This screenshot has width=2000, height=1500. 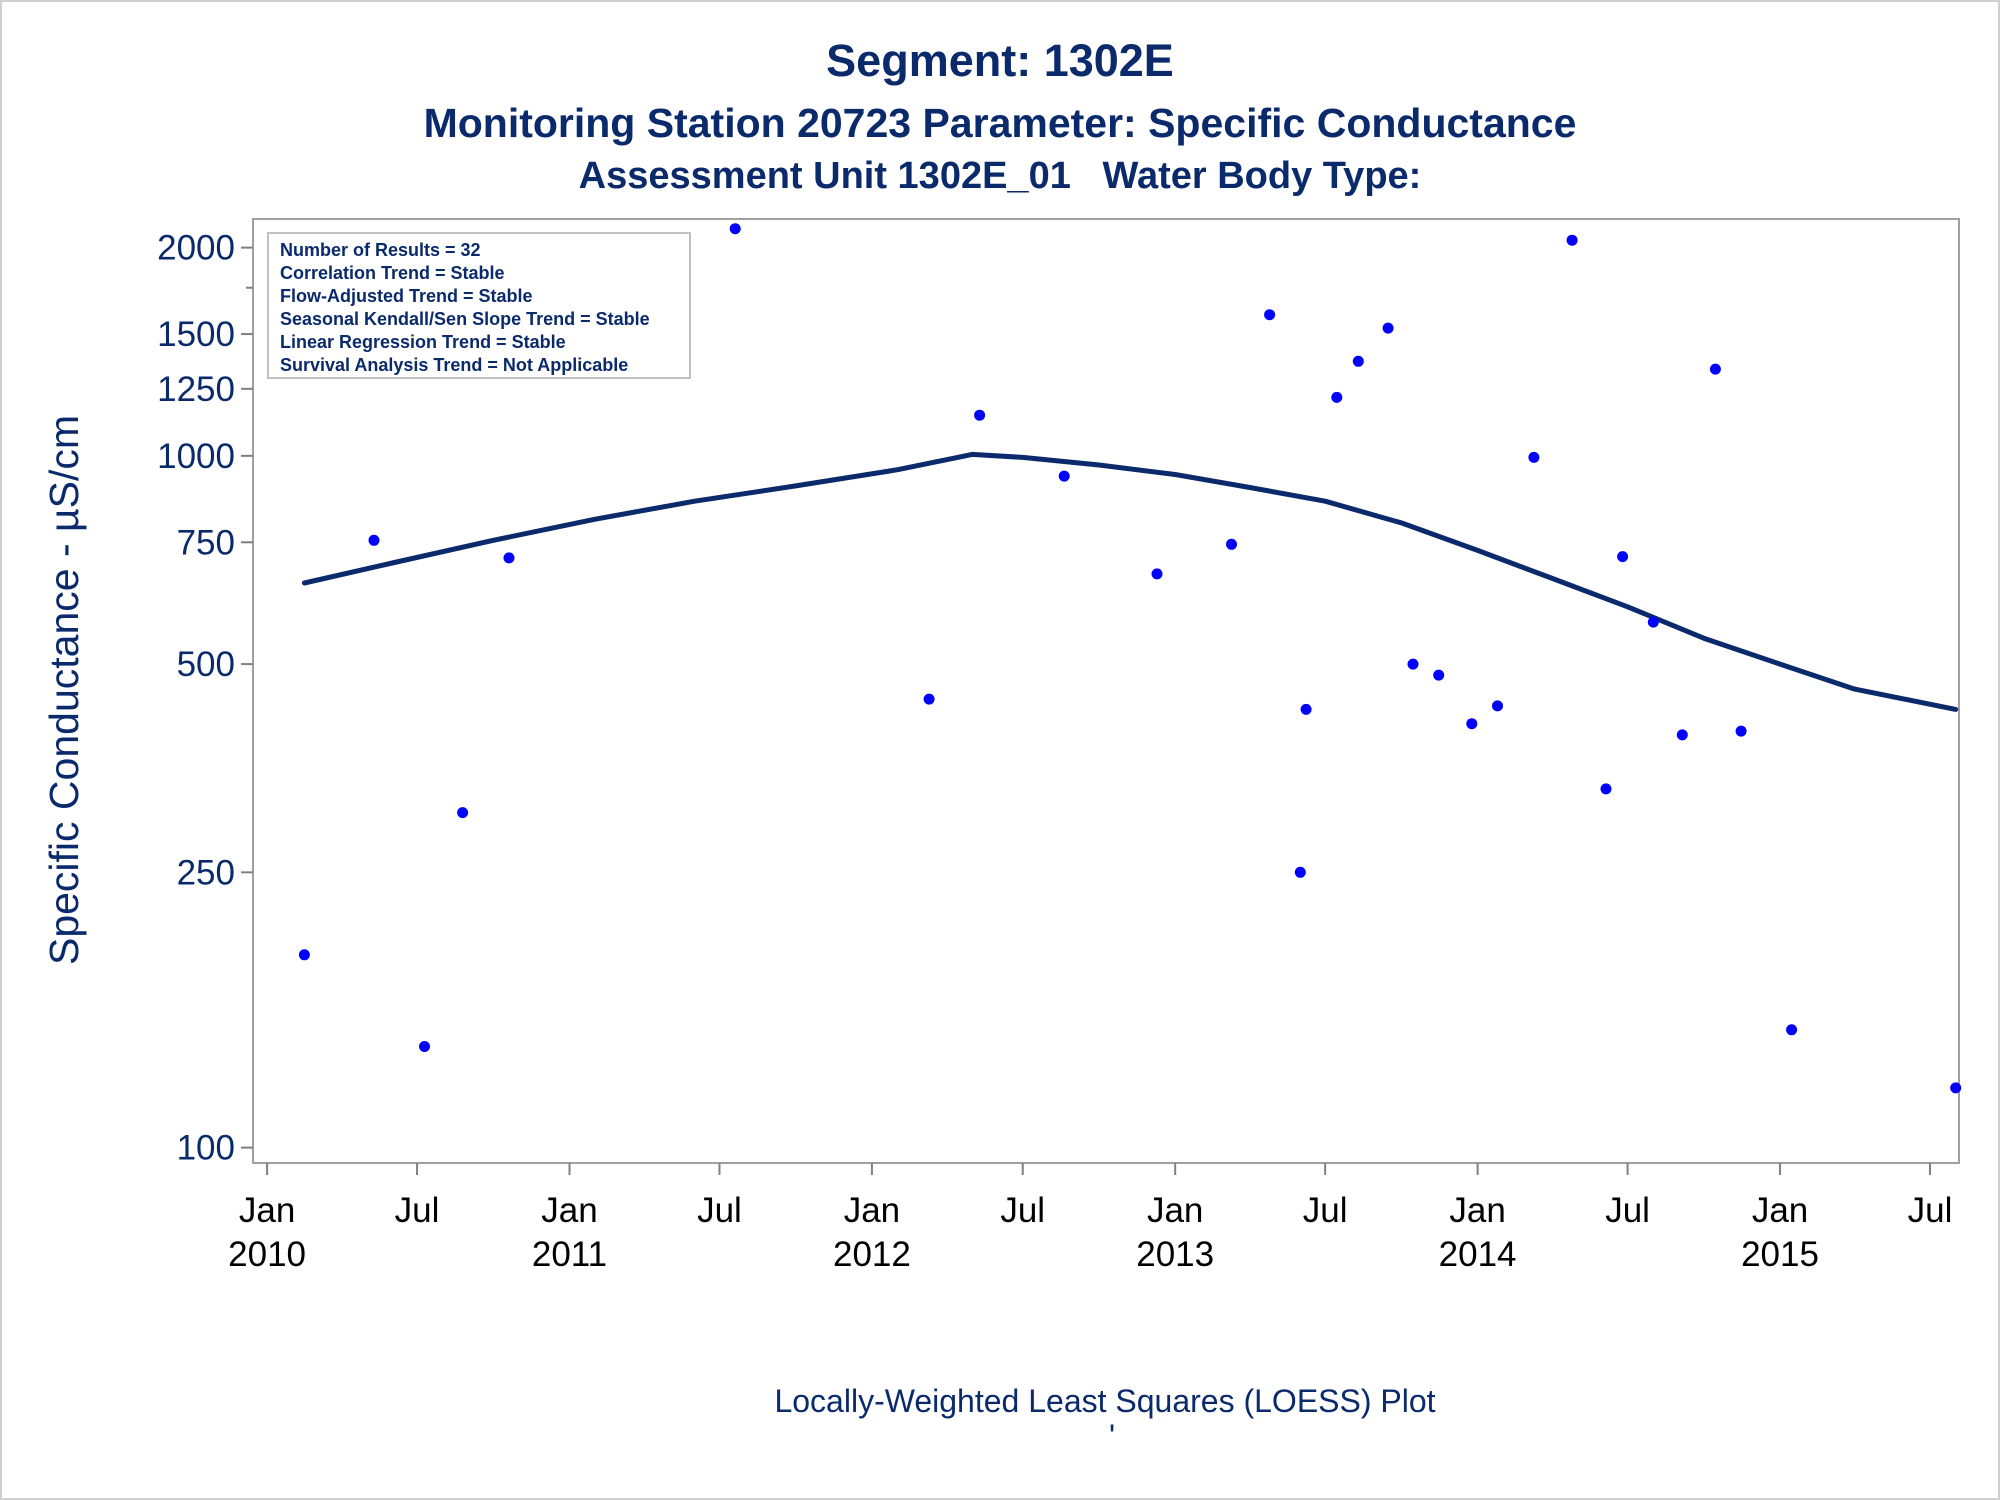 I want to click on y-axis: 100 250 500 750 1000 1250 1500 2000, so click(x=205, y=698).